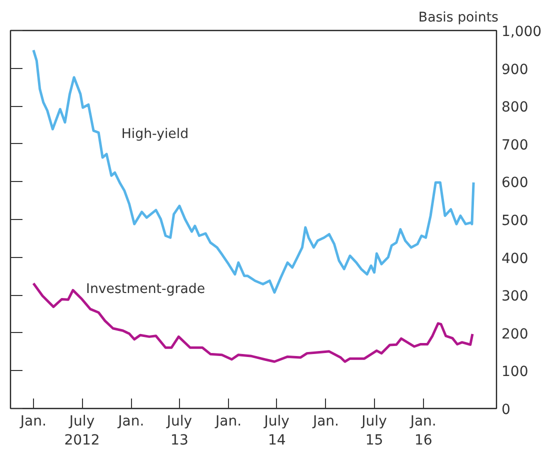  I want to click on y-tick-label: 300, so click(515, 296).